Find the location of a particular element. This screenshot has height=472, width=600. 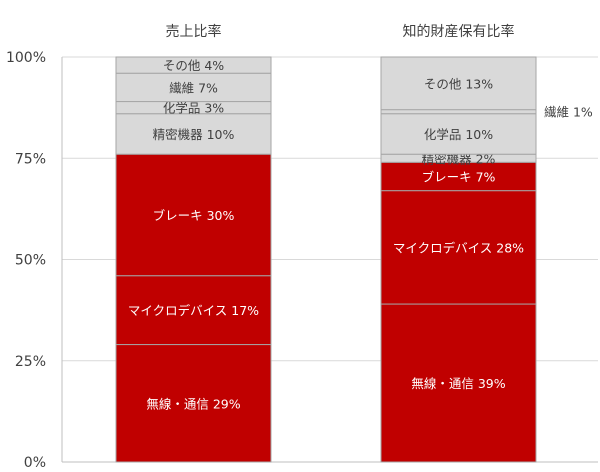

segment-label: マイクロデバイス 28% is located at coordinates (458, 247).